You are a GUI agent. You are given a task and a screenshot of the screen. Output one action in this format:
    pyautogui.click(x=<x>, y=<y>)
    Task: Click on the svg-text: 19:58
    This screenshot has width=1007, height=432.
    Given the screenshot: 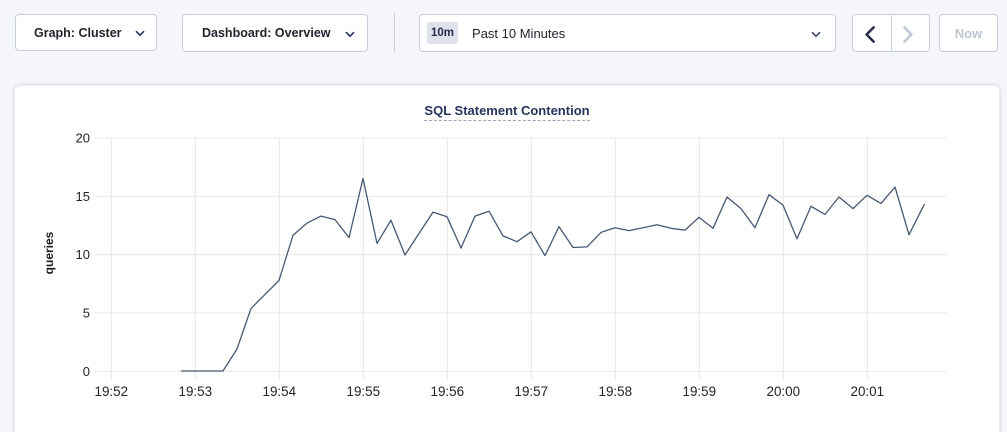 What is the action you would take?
    pyautogui.click(x=616, y=391)
    